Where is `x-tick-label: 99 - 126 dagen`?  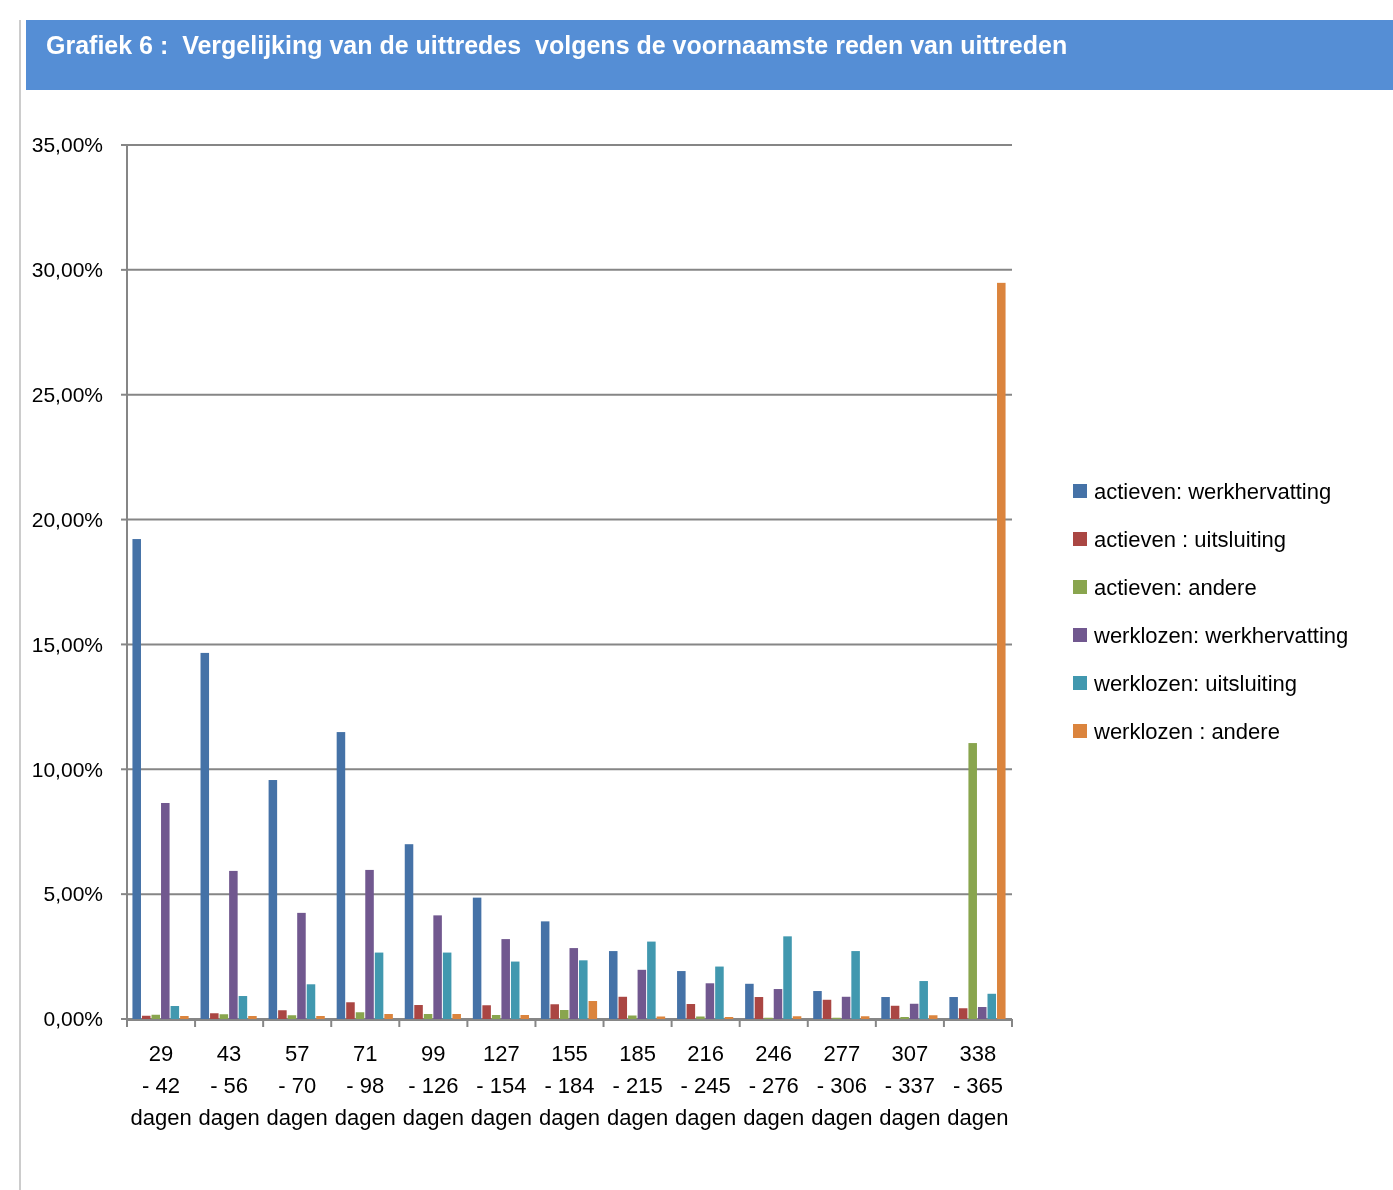 x-tick-label: 99 - 126 dagen is located at coordinates (433, 1085).